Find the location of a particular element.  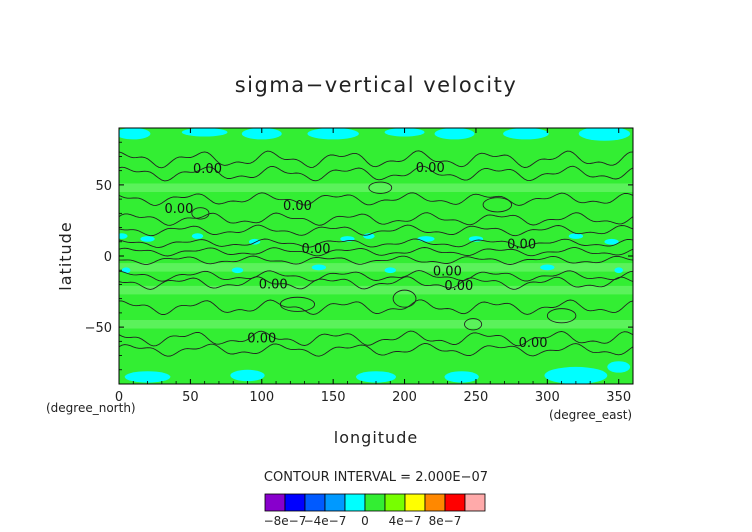

colorbar-tick-label: −4e−7 is located at coordinates (325, 521).